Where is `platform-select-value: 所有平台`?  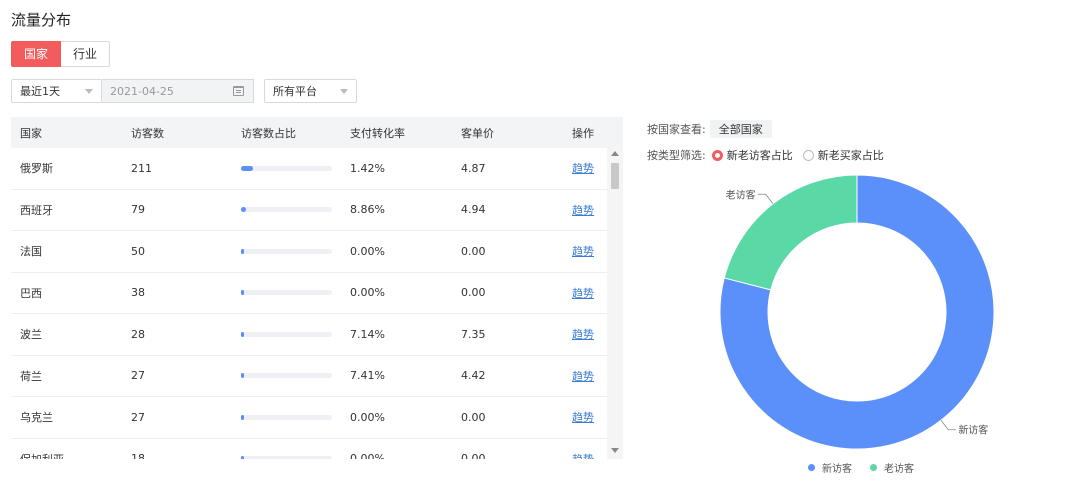
platform-select-value: 所有平台 is located at coordinates (295, 91).